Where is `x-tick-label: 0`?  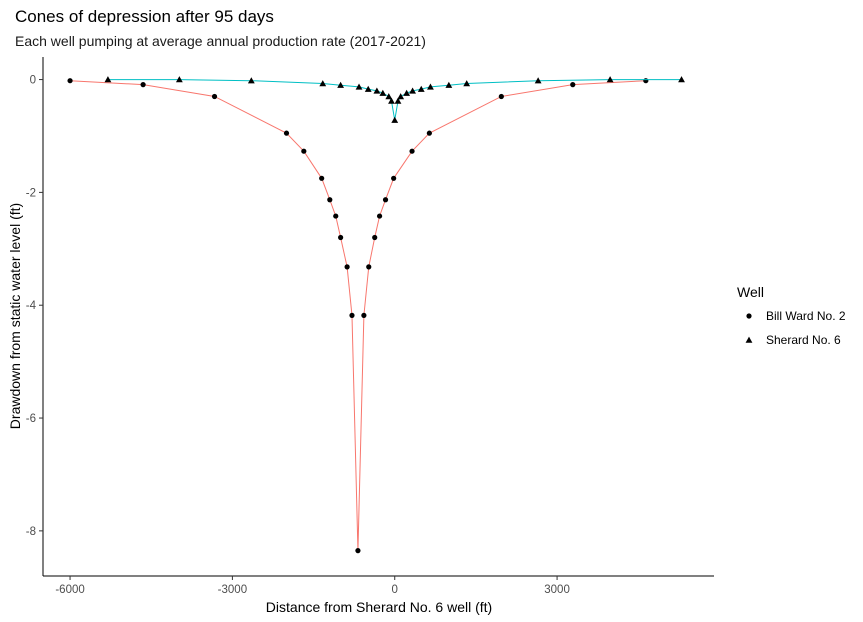 x-tick-label: 0 is located at coordinates (395, 590).